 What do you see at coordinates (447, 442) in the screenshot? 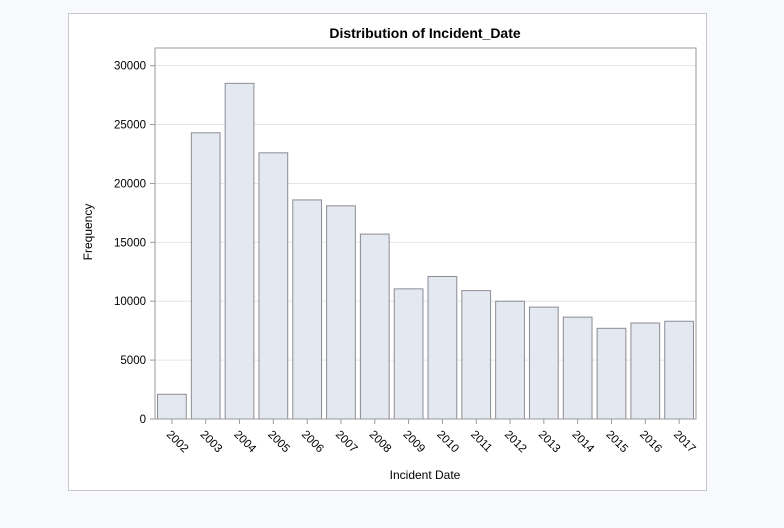
I see `x-tick-label: 2010` at bounding box center [447, 442].